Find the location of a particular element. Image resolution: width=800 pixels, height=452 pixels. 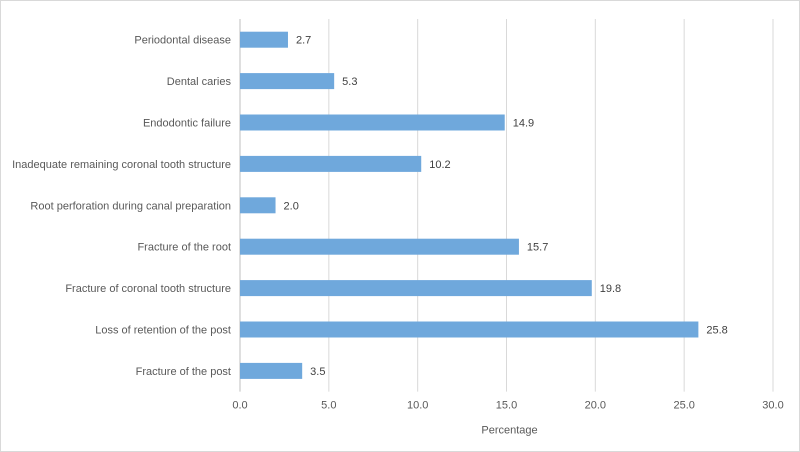

data-label: 5.3 is located at coordinates (349, 82).